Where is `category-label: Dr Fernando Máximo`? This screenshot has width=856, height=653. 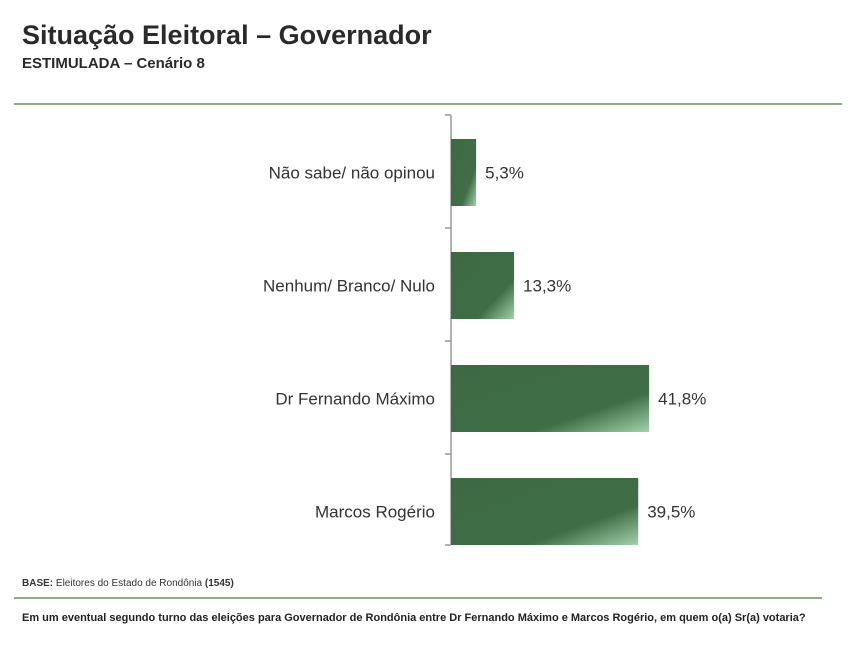
category-label: Dr Fernando Máximo is located at coordinates (355, 399).